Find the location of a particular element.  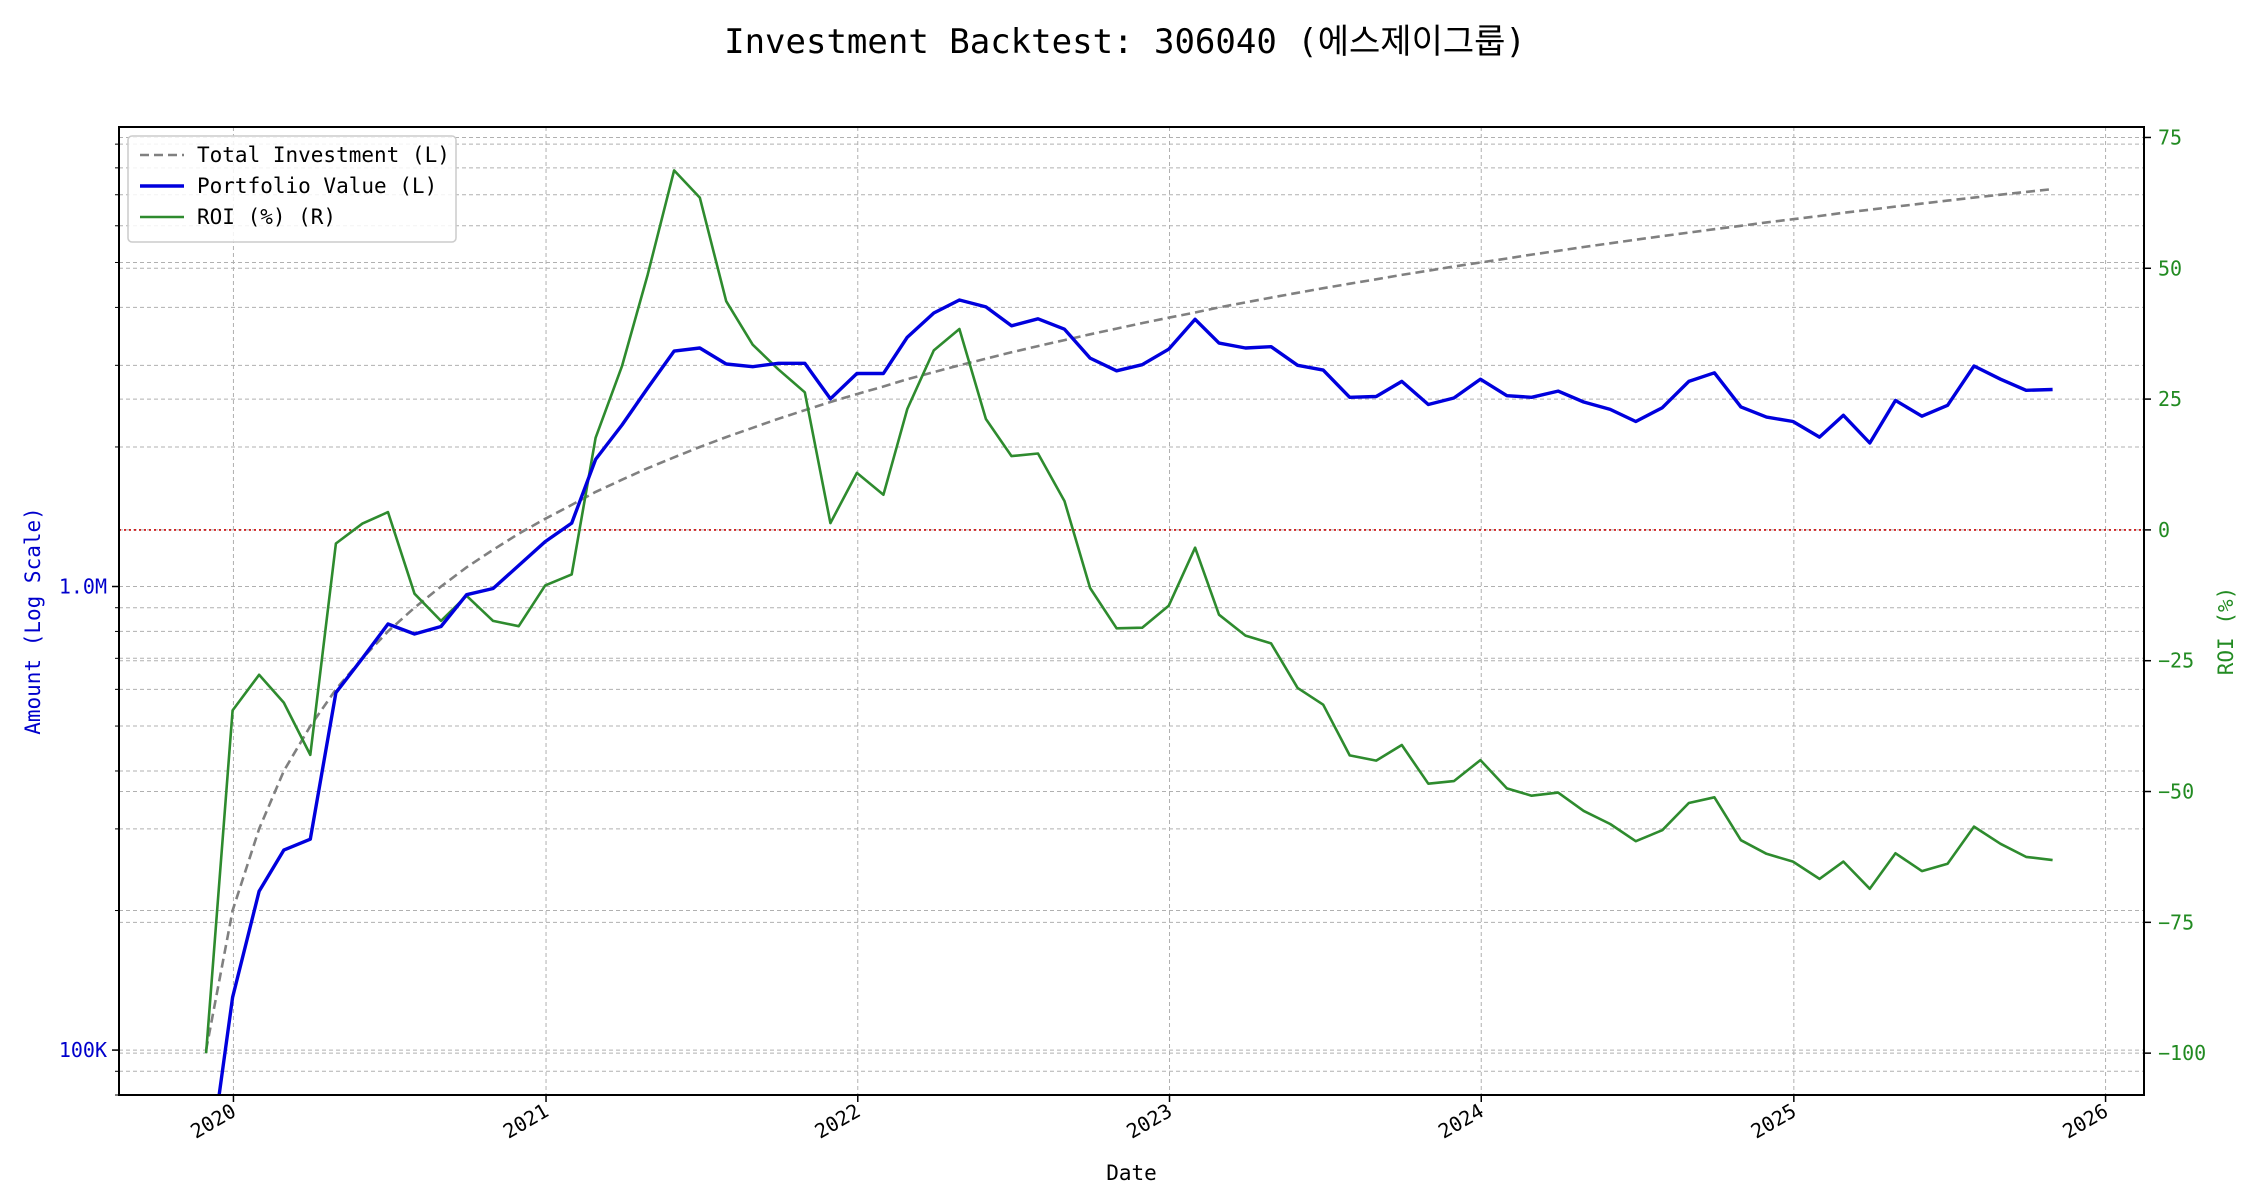

y-right-tick-label: 0 is located at coordinates (2164, 530).